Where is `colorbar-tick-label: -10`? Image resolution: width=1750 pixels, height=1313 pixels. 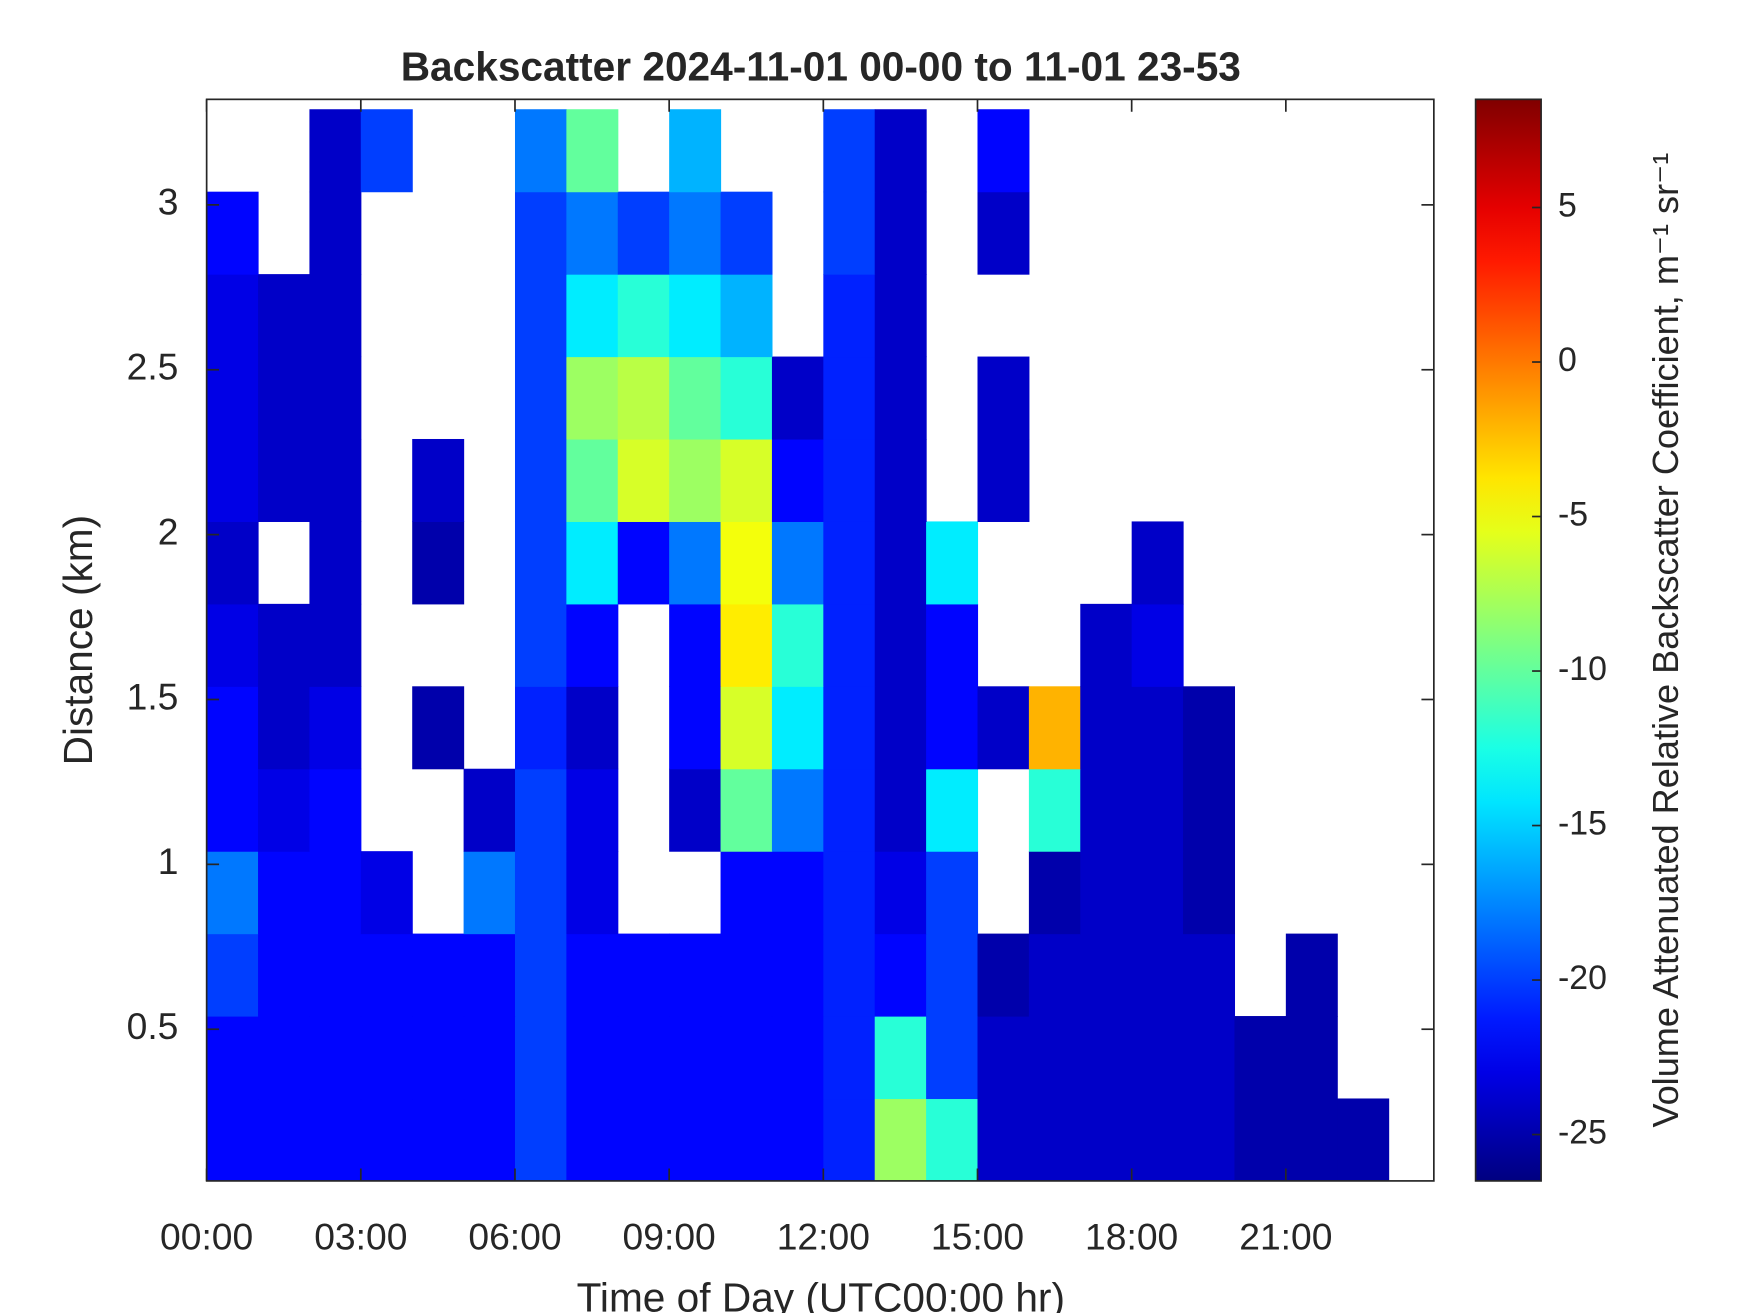
colorbar-tick-label: -10 is located at coordinates (1582, 669).